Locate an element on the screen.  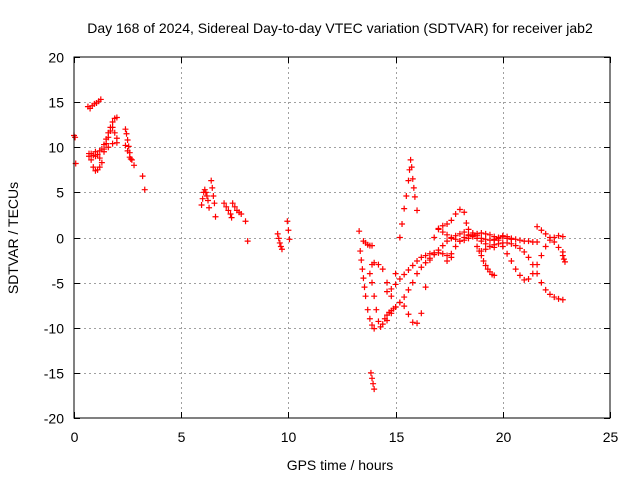
y-axis-label: SDTVAR / TECUs is located at coordinates (13, 238).